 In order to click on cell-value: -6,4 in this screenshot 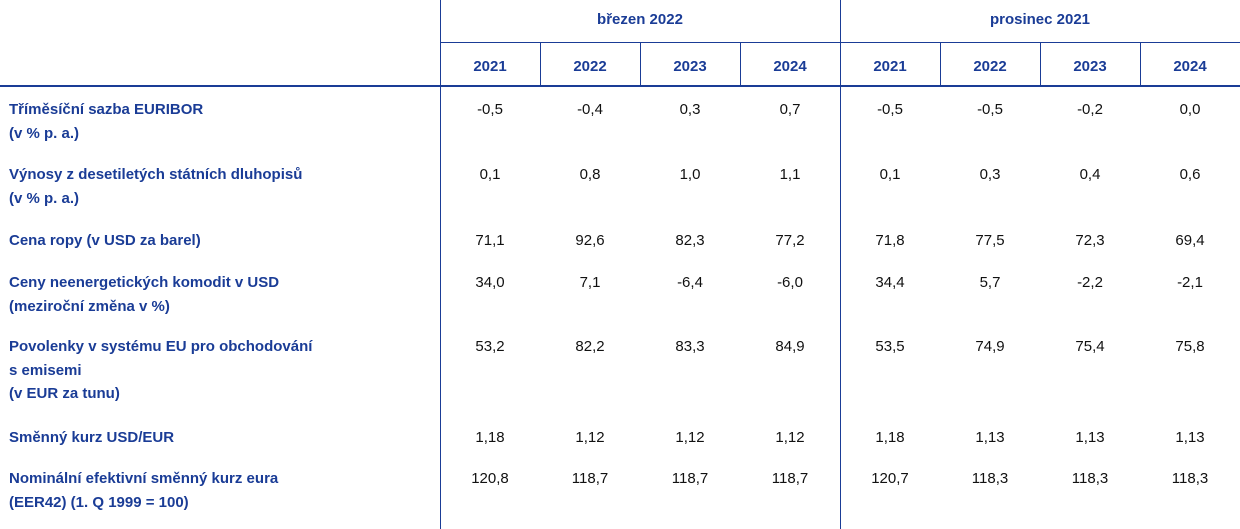, I will do `click(690, 282)`.